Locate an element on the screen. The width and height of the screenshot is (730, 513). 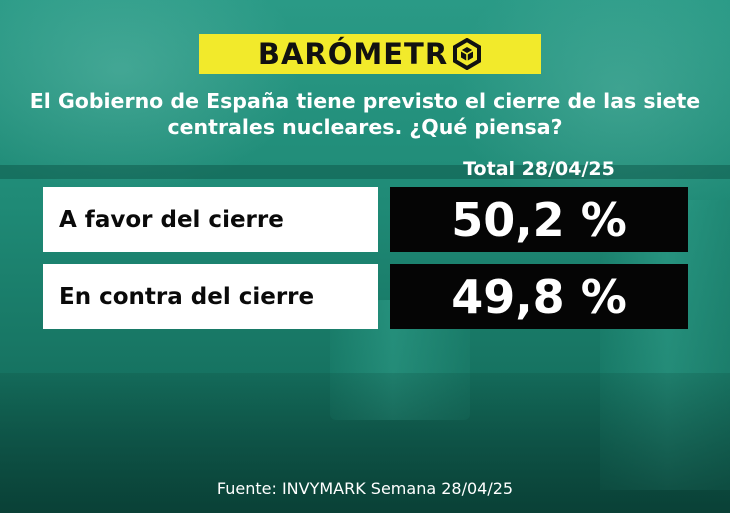
row-label-en-contra: En contra del cierre is located at coordinates (210, 296).